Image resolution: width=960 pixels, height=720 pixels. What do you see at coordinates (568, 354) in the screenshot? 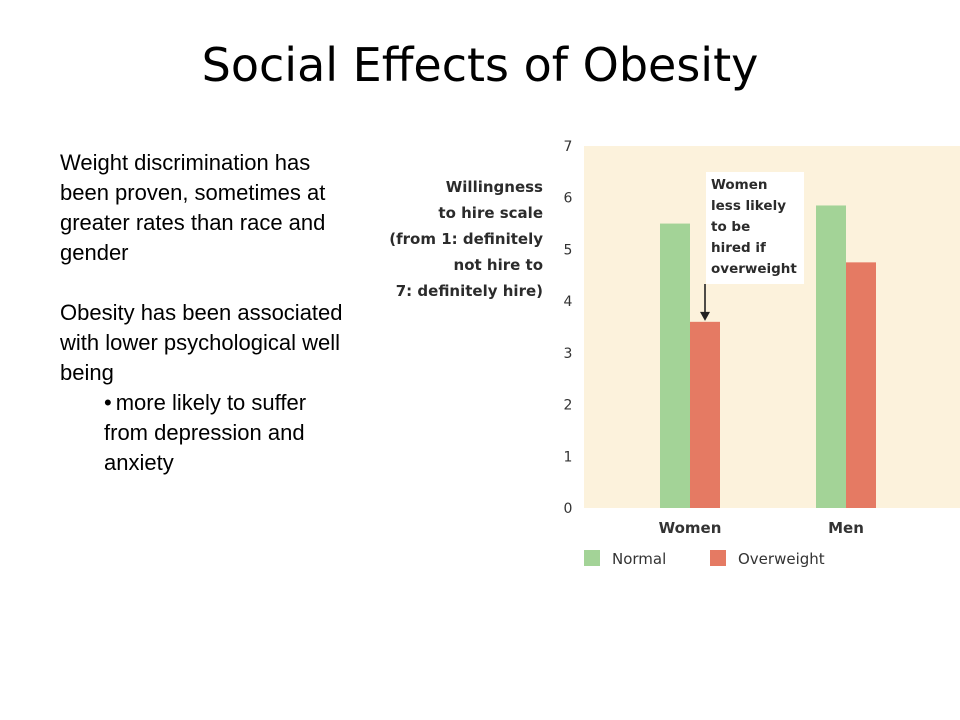
I see `y-tick-label: 3` at bounding box center [568, 354].